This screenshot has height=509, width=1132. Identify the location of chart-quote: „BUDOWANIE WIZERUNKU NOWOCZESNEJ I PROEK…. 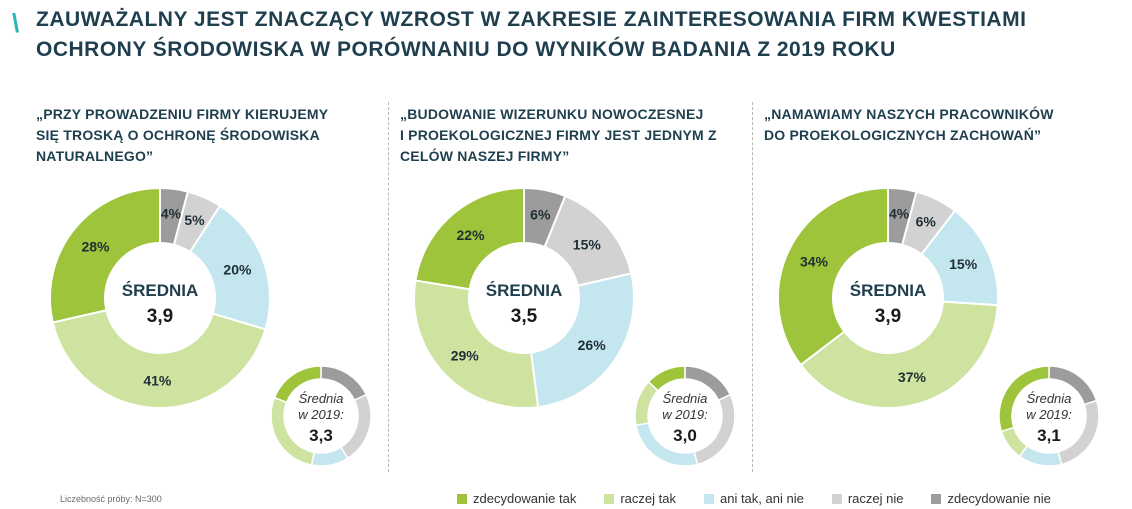
(570, 135).